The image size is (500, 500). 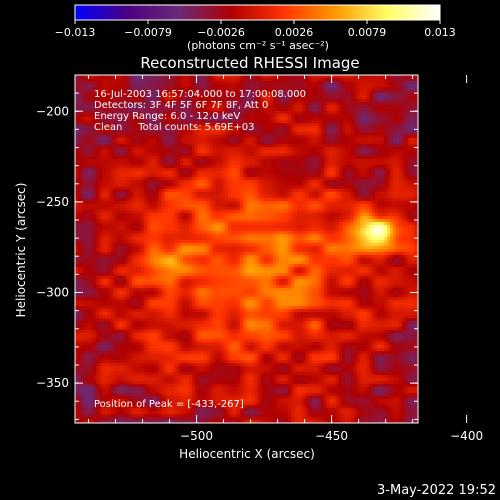 I want to click on colorbar-tick-label: 0.0079, so click(x=367, y=32).